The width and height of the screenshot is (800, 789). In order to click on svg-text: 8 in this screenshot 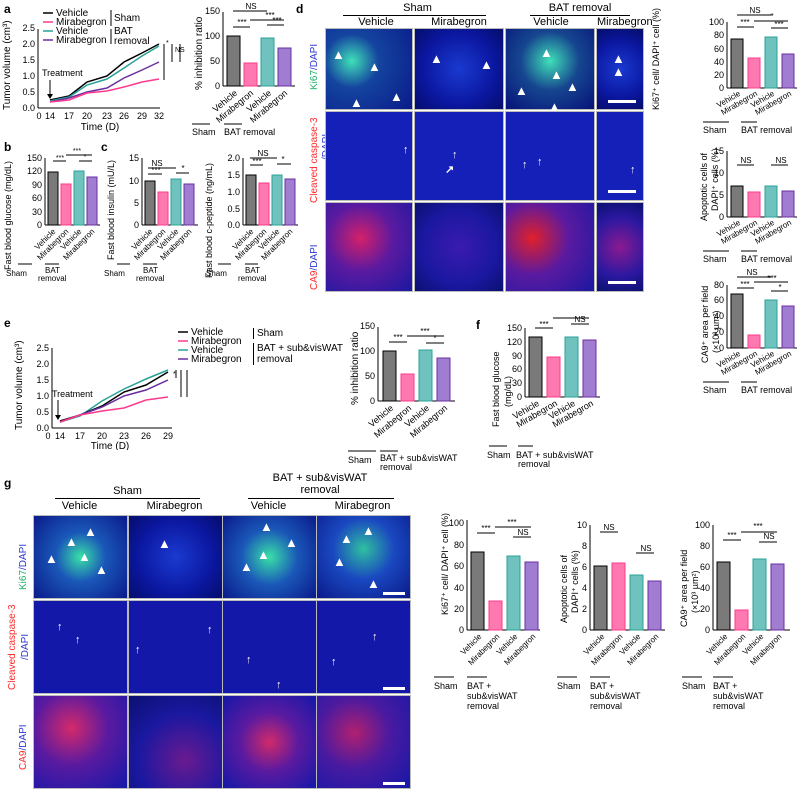, I will do `click(584, 546)`.